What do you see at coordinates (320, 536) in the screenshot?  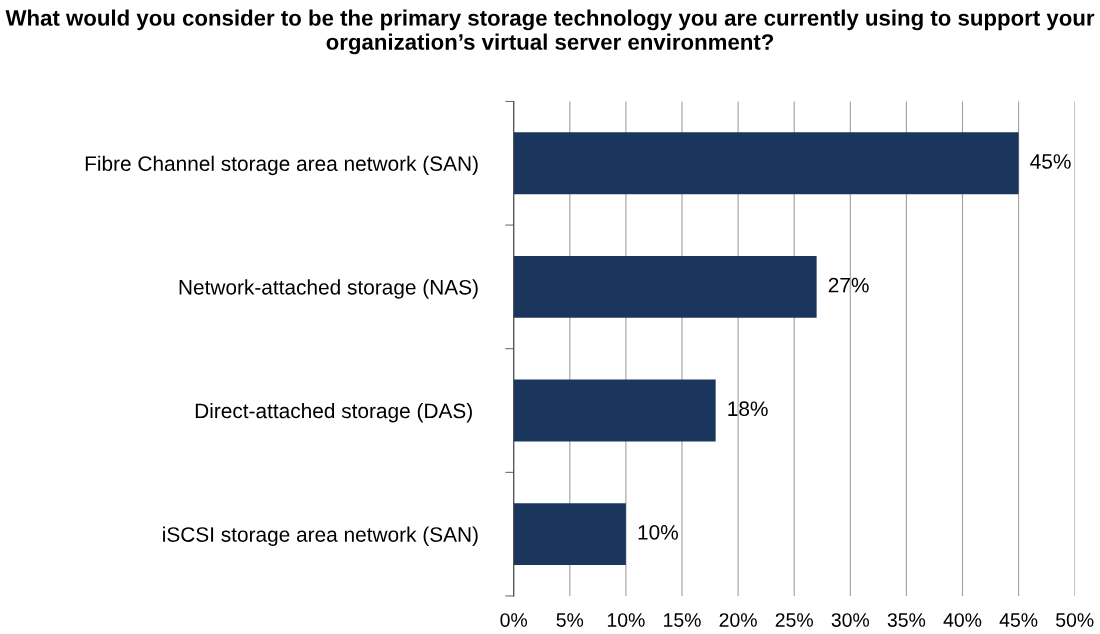 I see `y-tick-label: iSCSI storage area network (SAN)` at bounding box center [320, 536].